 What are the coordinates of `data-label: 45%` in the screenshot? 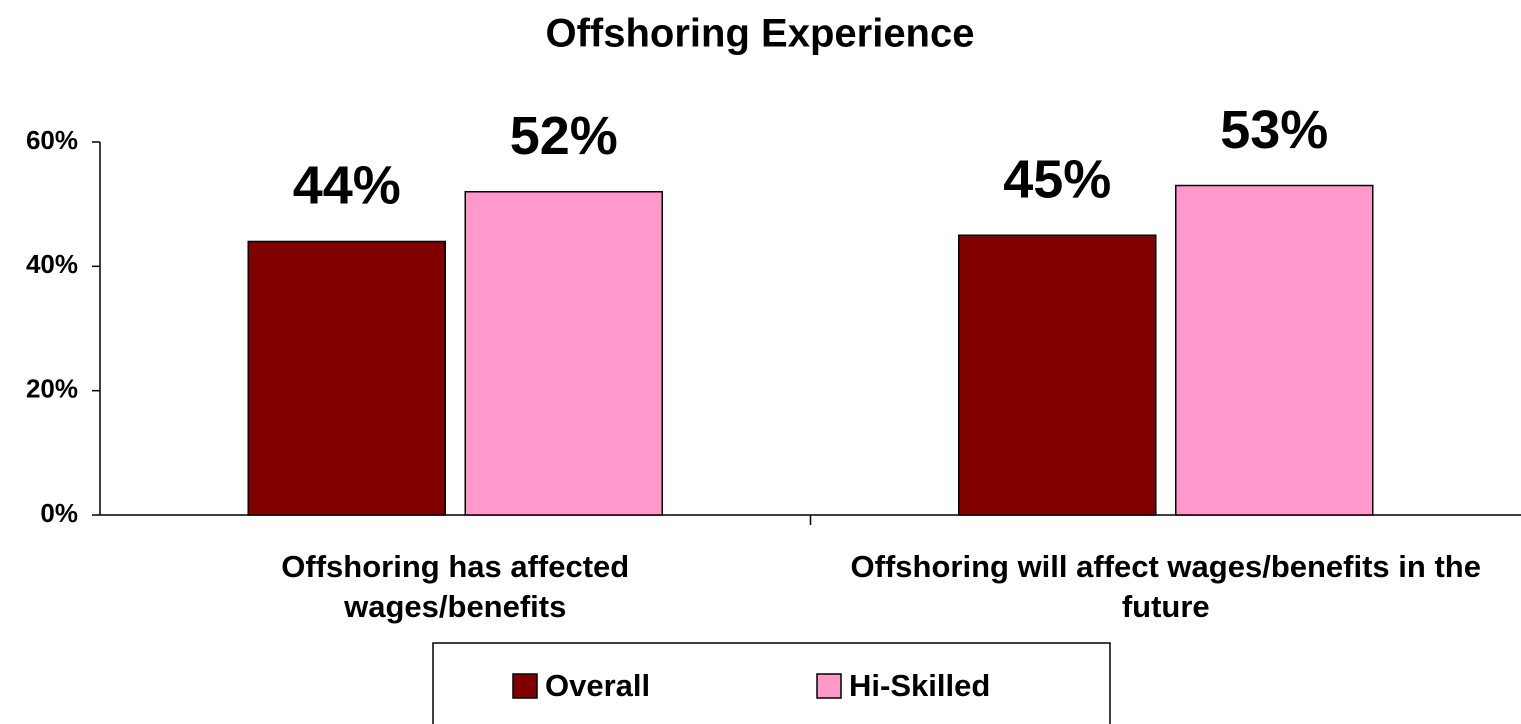 It's located at (1057, 180).